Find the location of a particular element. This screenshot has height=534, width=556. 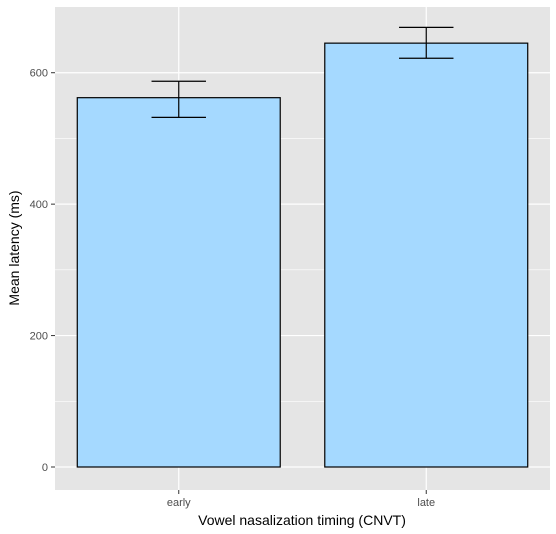

x-tick-label: late is located at coordinates (426, 503).